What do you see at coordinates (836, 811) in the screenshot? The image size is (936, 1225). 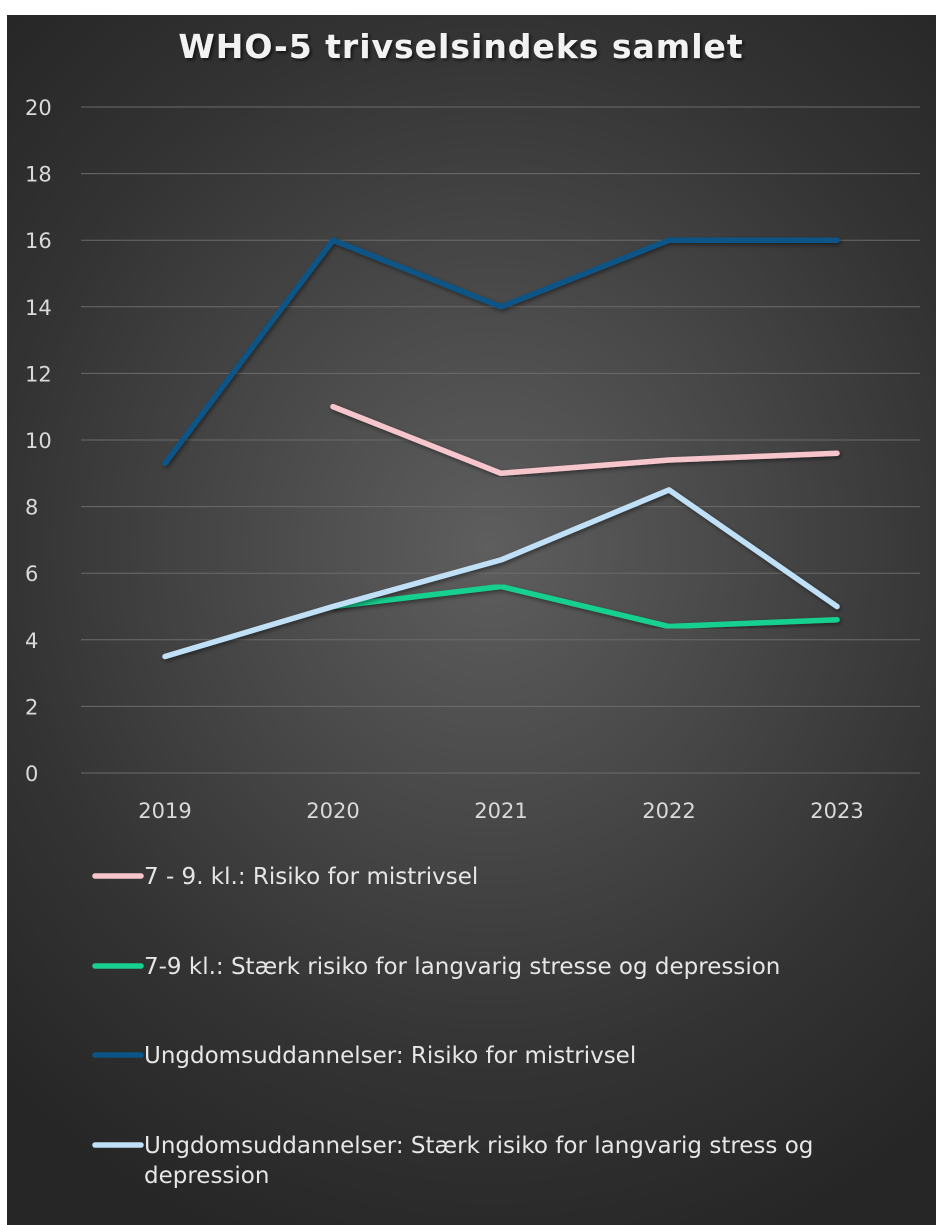 I see `x-tick-label: 2023` at bounding box center [836, 811].